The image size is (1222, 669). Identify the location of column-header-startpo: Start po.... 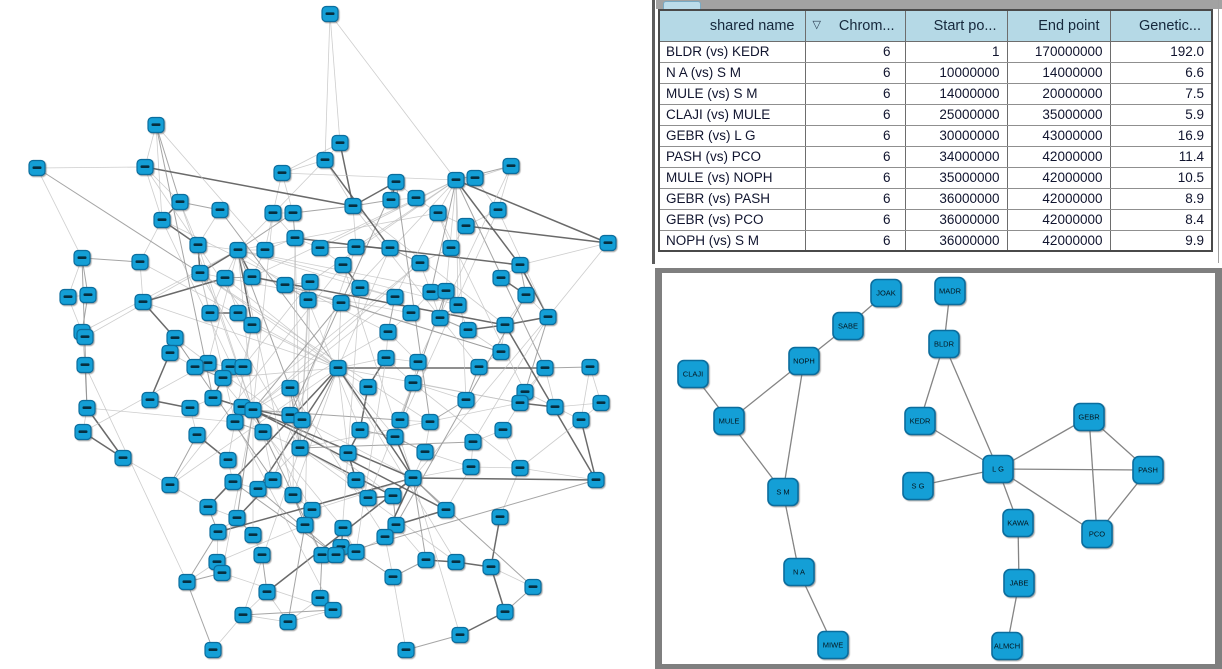
(956, 25).